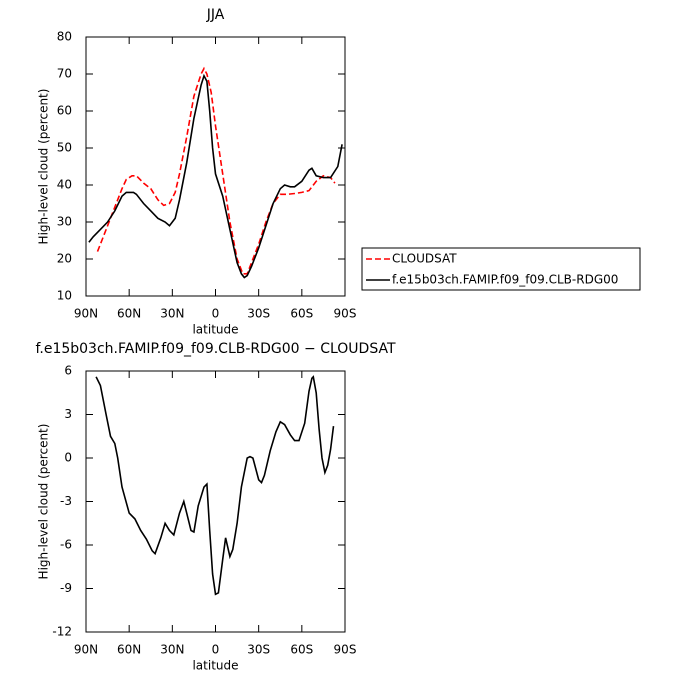 This screenshot has width=680, height=680. What do you see at coordinates (68, 458) in the screenshot?
I see `y-tick-label: 0` at bounding box center [68, 458].